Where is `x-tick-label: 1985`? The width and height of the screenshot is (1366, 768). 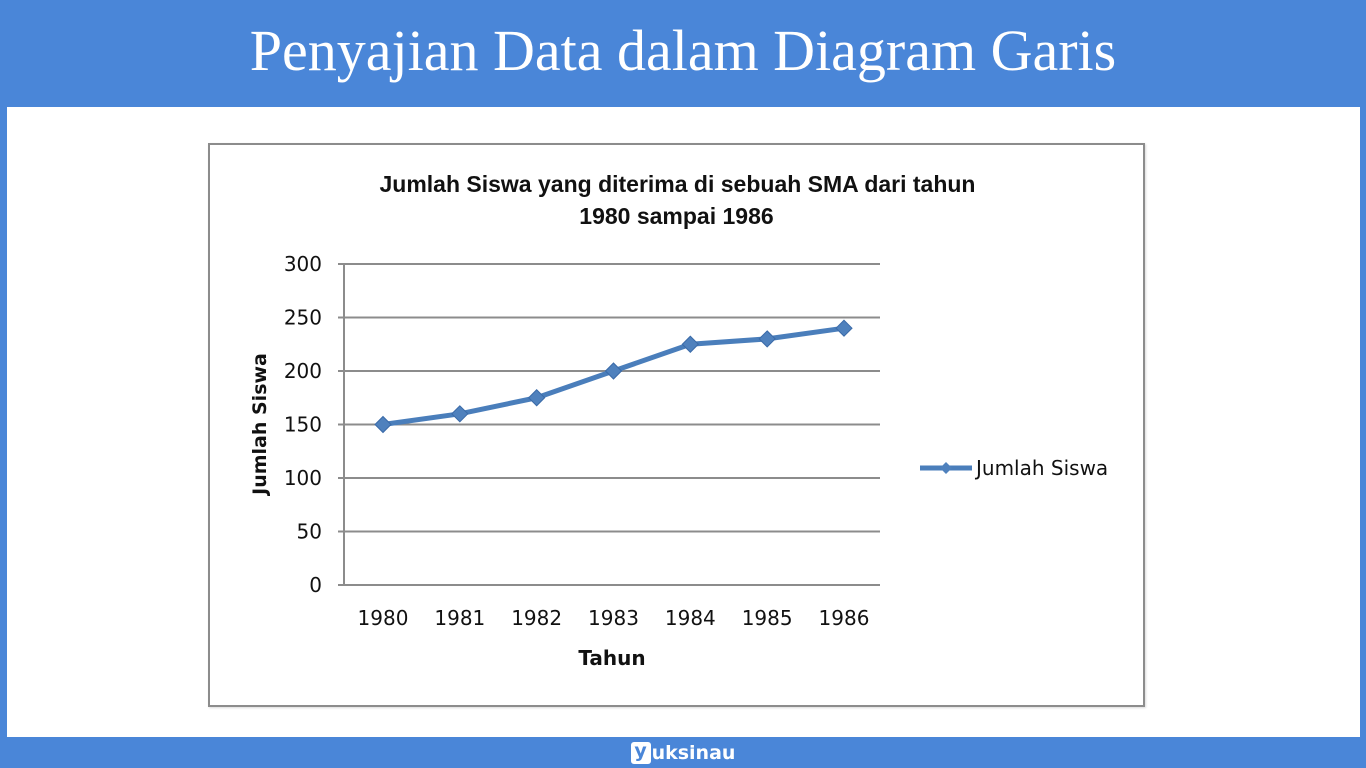
x-tick-label: 1985 is located at coordinates (767, 618).